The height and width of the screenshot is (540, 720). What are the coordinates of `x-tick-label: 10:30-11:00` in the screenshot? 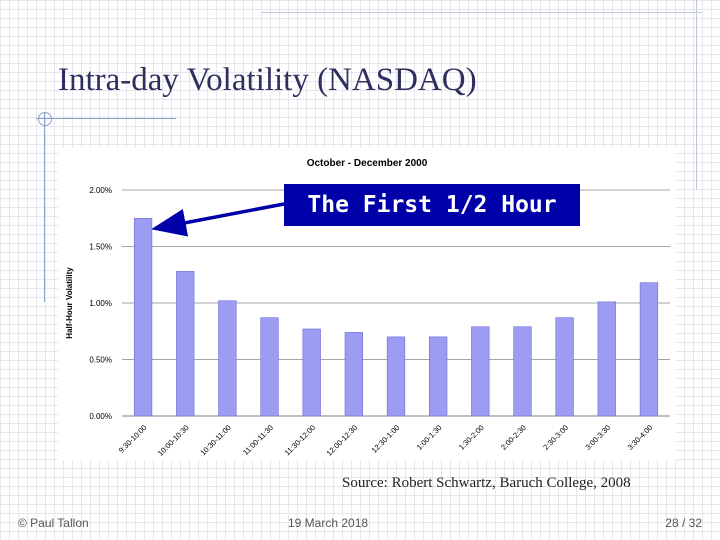 It's located at (216, 440).